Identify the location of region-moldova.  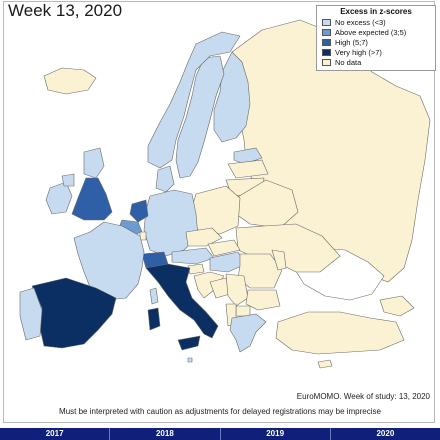
(279, 260).